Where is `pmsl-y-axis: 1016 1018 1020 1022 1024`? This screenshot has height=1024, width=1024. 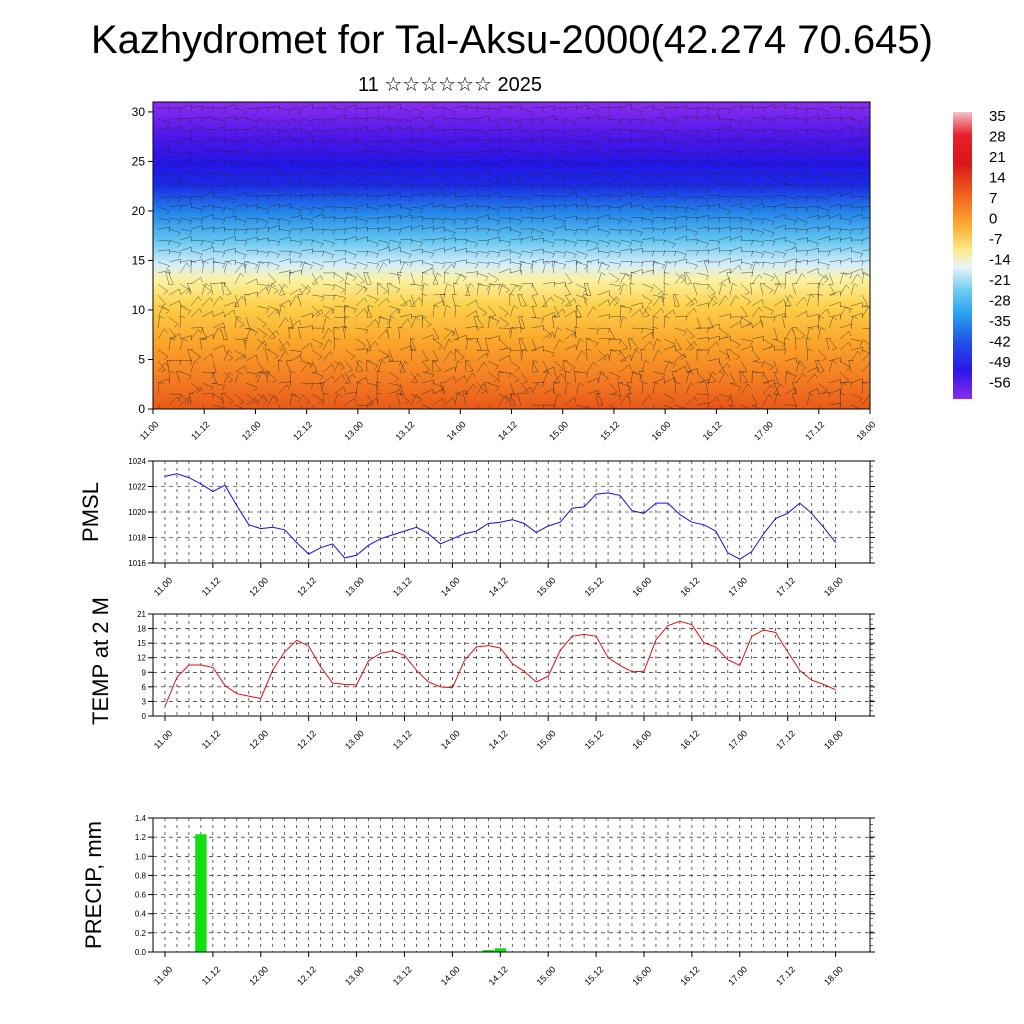 pmsl-y-axis: 1016 1018 1020 1022 1024 is located at coordinates (501, 512).